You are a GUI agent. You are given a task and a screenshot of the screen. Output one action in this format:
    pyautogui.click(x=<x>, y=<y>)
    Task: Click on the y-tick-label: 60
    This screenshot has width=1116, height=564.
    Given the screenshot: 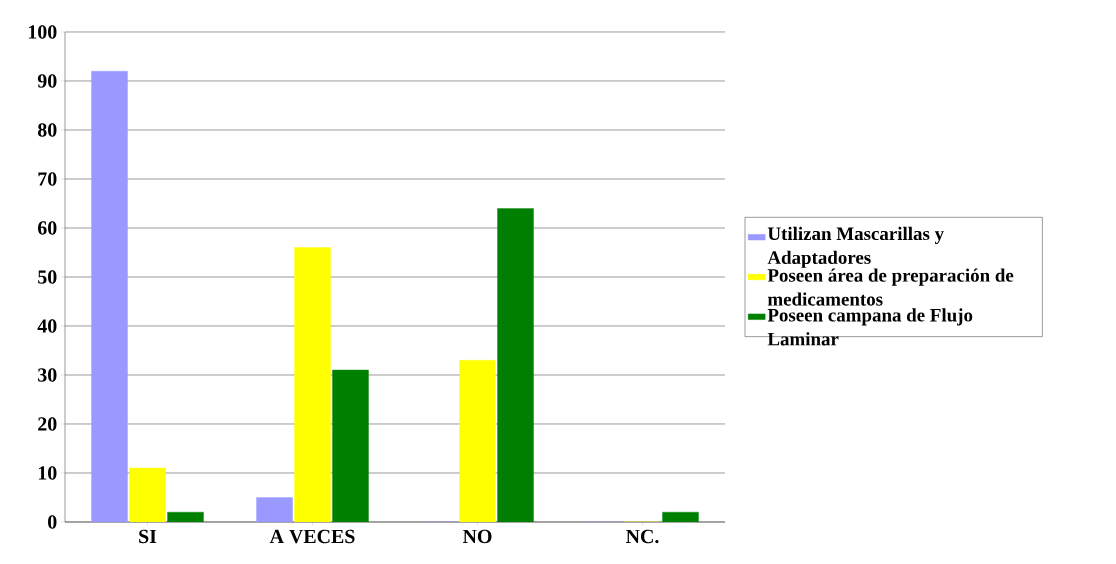 What is the action you would take?
    pyautogui.click(x=47, y=228)
    